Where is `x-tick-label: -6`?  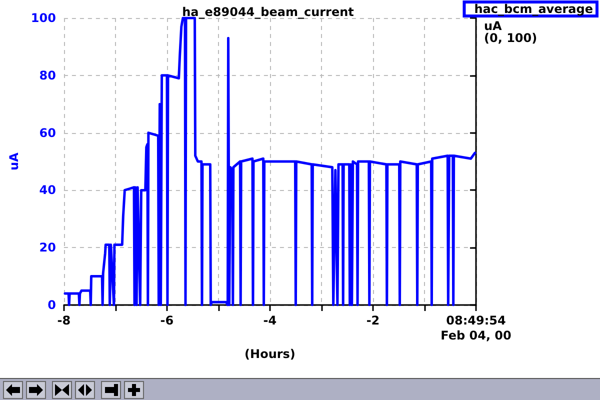
x-tick-label: -6 is located at coordinates (167, 321).